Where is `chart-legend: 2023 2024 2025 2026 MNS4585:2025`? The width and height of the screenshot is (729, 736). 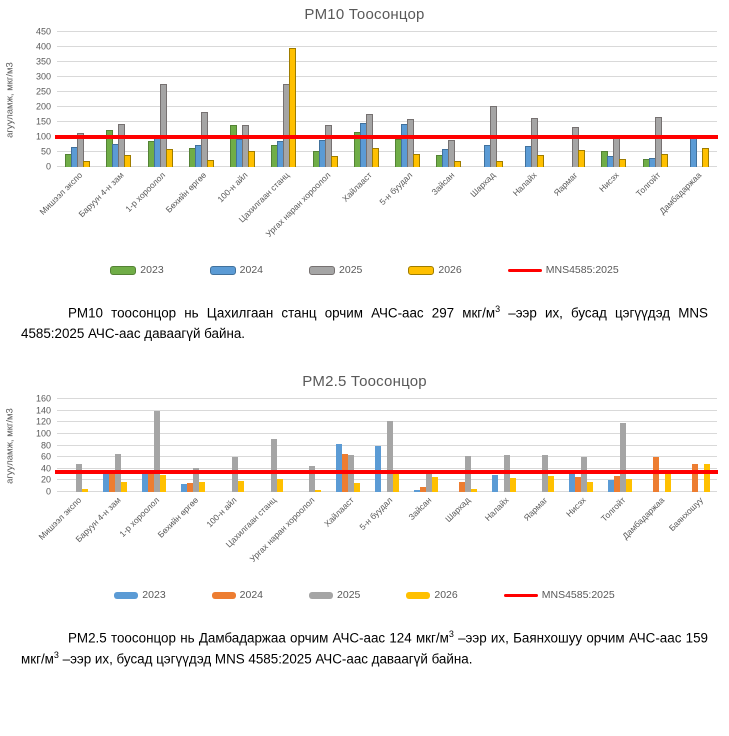 chart-legend: 2023 2024 2025 2026 MNS4585:2025 is located at coordinates (364, 270).